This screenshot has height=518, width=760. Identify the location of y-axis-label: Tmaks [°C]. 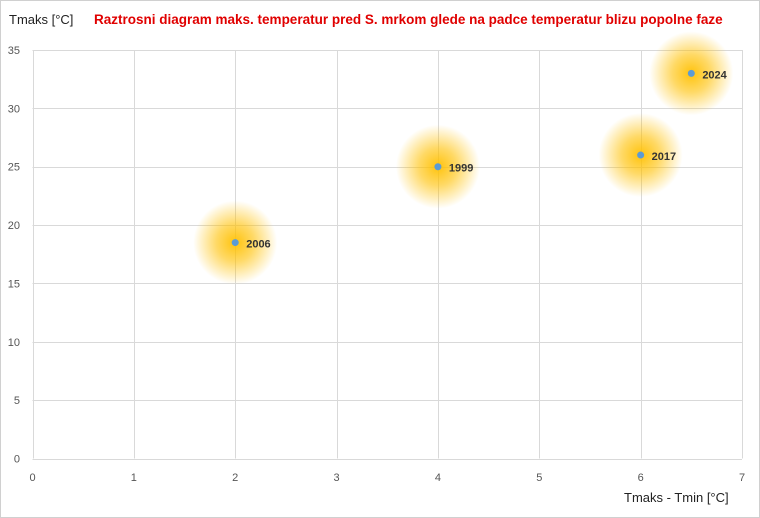
(41, 19).